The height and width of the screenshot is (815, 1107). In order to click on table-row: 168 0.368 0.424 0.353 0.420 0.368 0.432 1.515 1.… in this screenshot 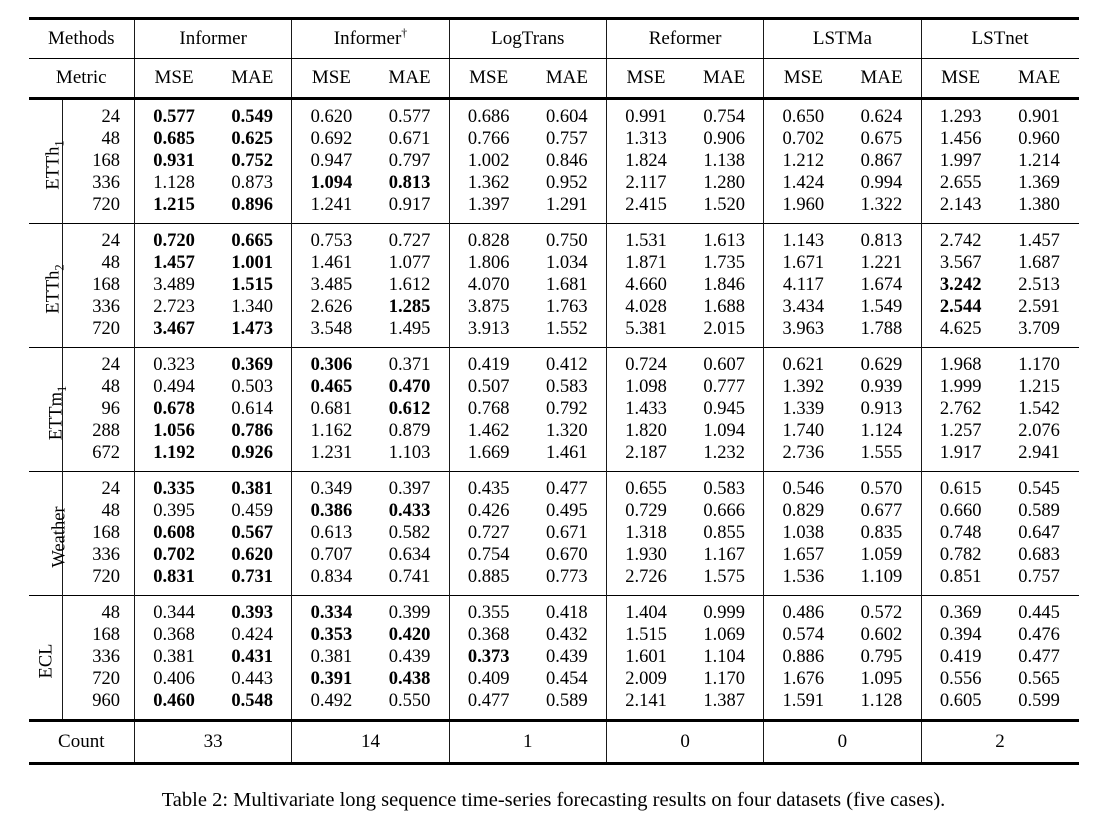, I will do `click(554, 635)`.